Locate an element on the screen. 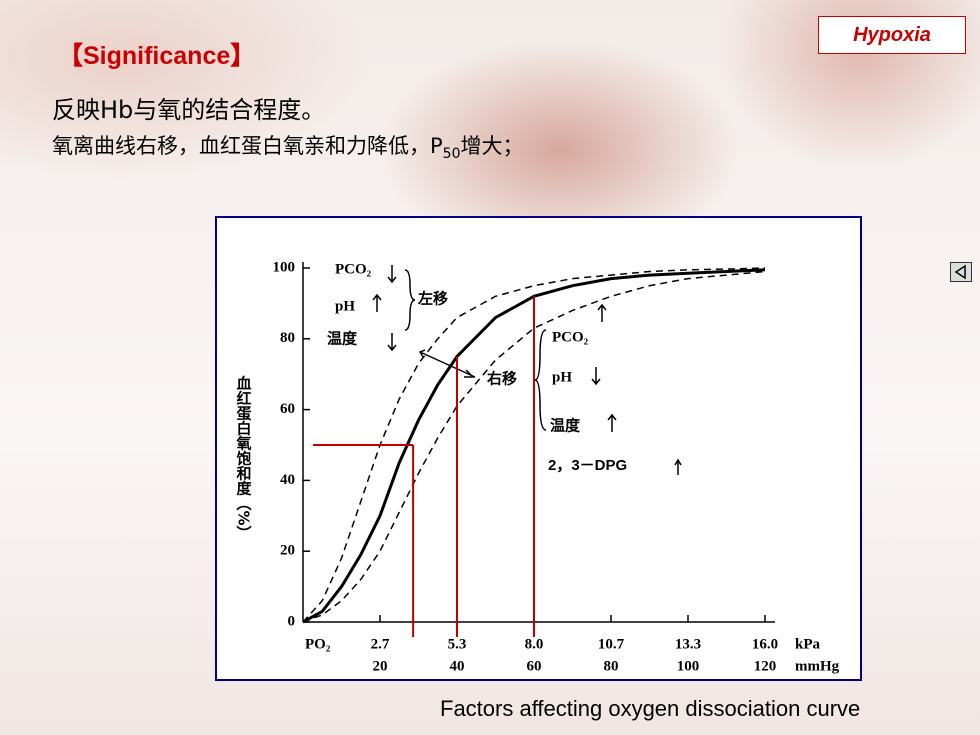 This screenshot has height=735, width=980. x-tick-label: 40 is located at coordinates (457, 666).